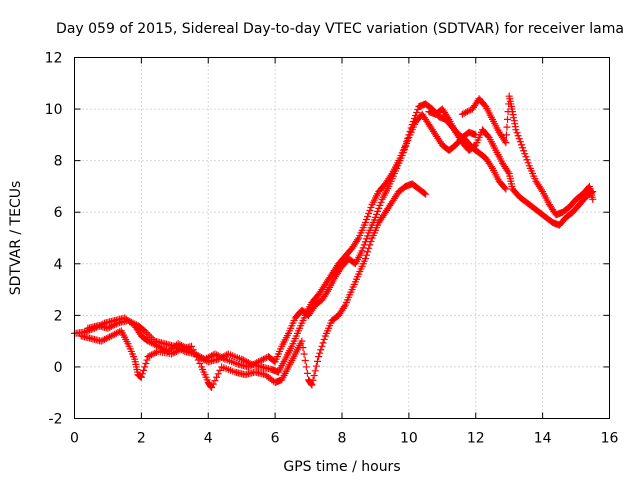  What do you see at coordinates (342, 439) in the screenshot?
I see `x-tick-label: 8` at bounding box center [342, 439].